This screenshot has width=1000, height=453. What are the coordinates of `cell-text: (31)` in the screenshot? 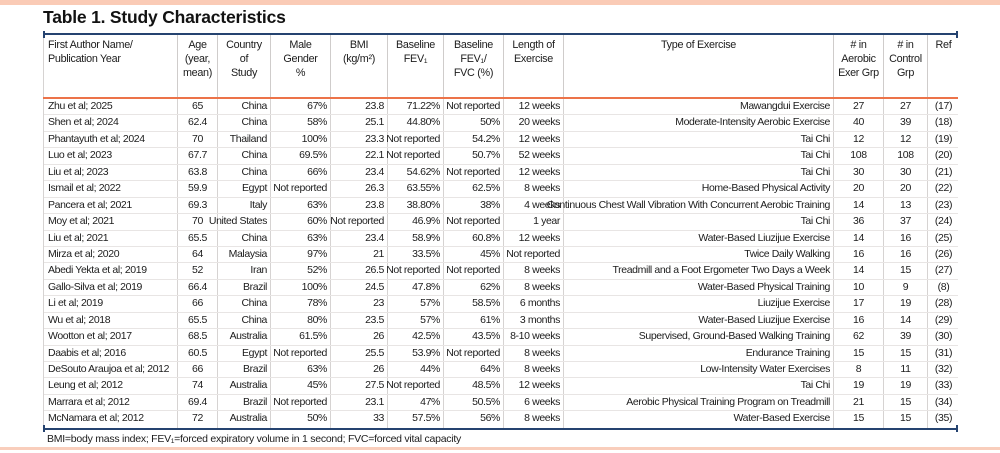 It's located at (943, 352).